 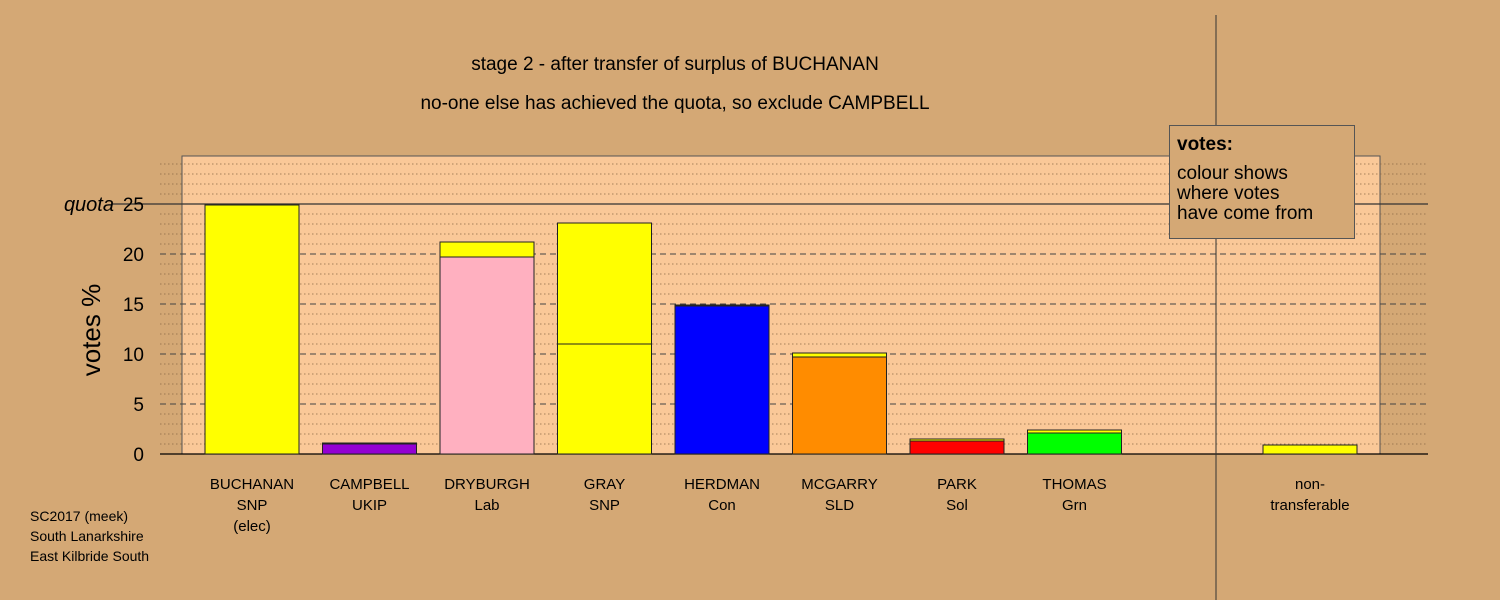 What do you see at coordinates (133, 255) in the screenshot?
I see `y-tick-label: 20` at bounding box center [133, 255].